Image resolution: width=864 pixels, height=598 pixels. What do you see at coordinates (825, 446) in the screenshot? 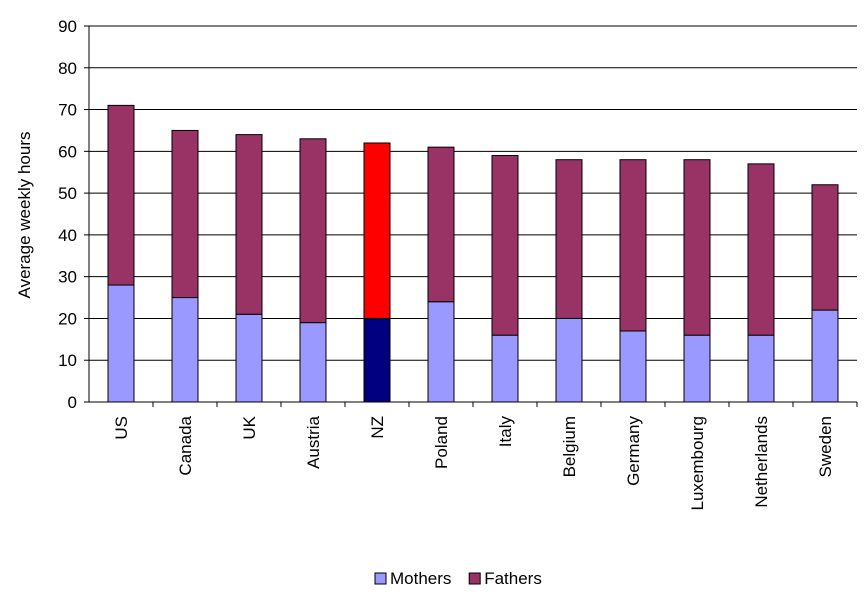
I see `x-label-sweden: Sweden` at bounding box center [825, 446].